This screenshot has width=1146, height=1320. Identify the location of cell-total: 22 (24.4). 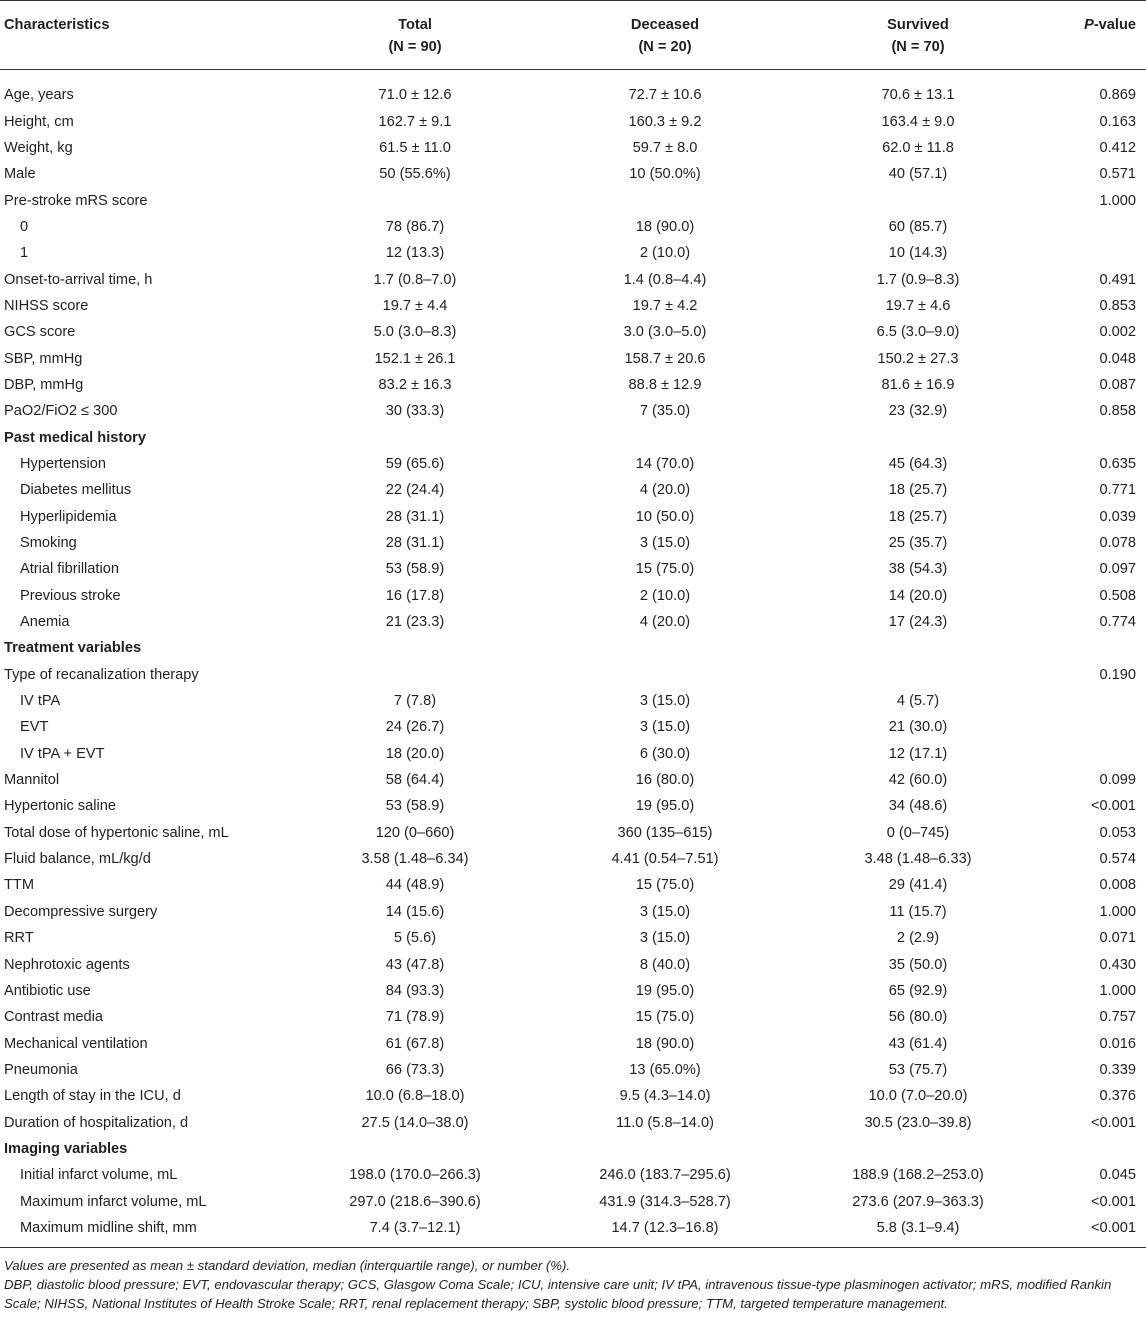
(415, 490).